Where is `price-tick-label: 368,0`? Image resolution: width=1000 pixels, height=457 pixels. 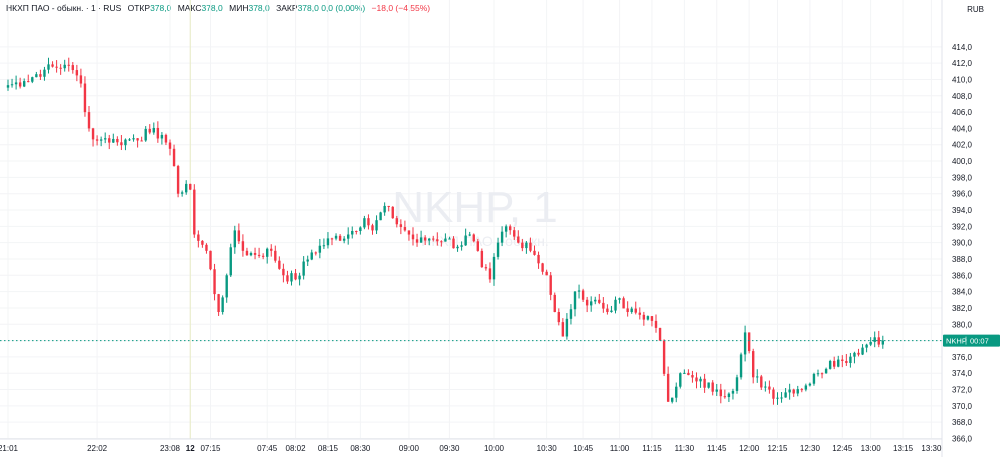 price-tick-label: 368,0 is located at coordinates (962, 422).